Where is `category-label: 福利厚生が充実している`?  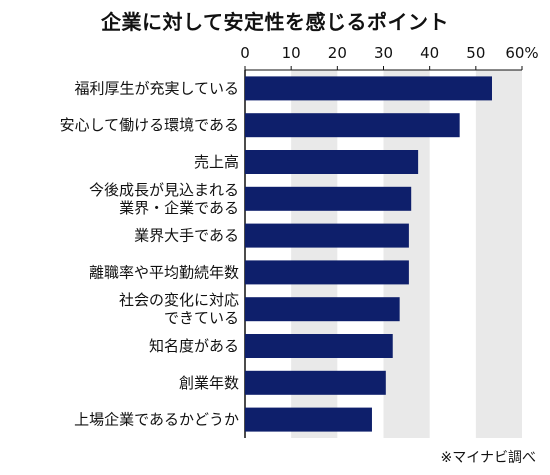 category-label: 福利厚生が充実している is located at coordinates (156, 88).